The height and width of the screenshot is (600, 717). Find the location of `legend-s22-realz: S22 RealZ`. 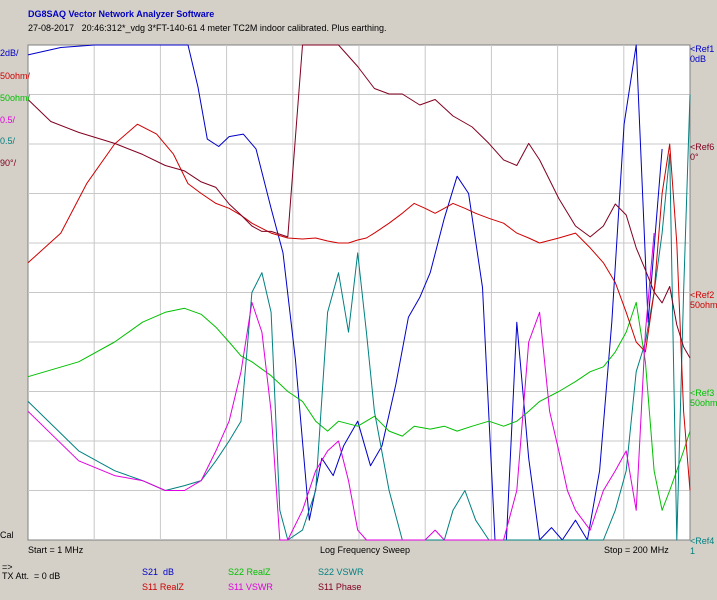

legend-s22-realz: S22 RealZ is located at coordinates (249, 572).